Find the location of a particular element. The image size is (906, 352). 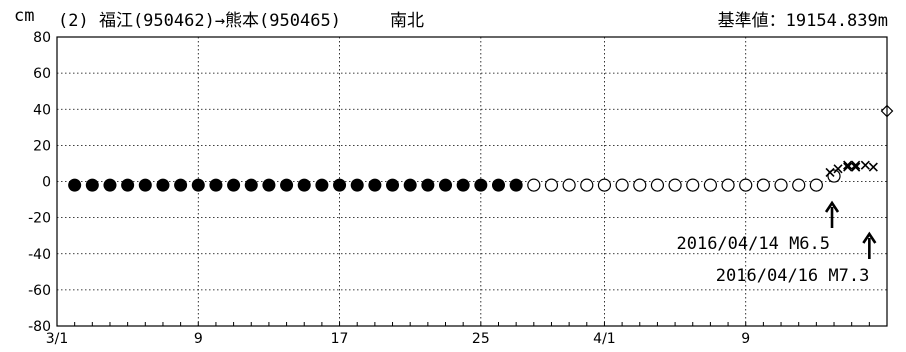

x-tick-label: 3/1 is located at coordinates (57, 339).